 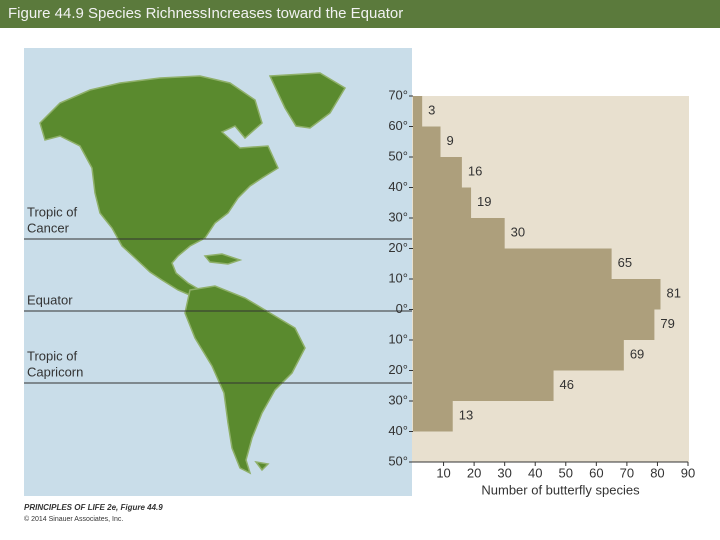 I want to click on value-label: 69, so click(x=637, y=354).